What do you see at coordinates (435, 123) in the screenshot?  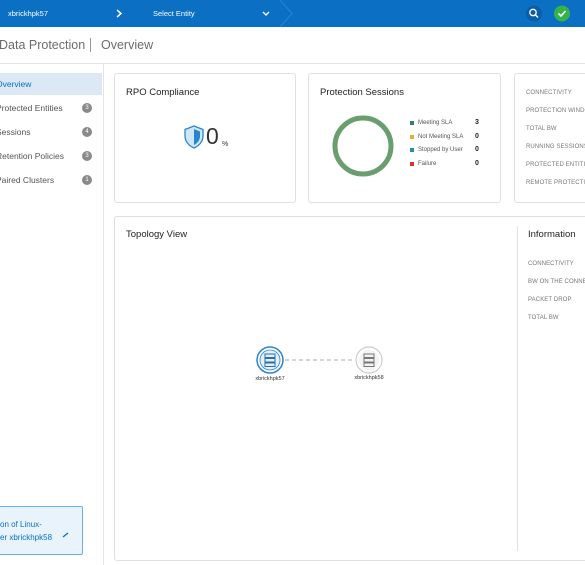 I see `legend-label: Meeting SLA` at bounding box center [435, 123].